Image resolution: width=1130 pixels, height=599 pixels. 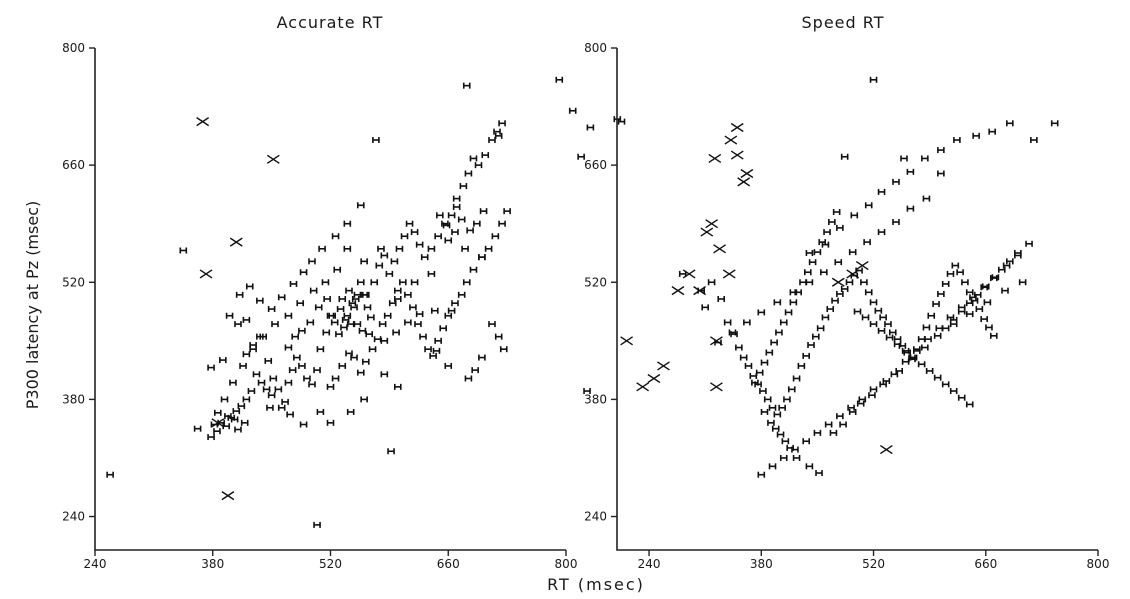 What do you see at coordinates (212, 564) in the screenshot?
I see `x-tick-label: 380` at bounding box center [212, 564].